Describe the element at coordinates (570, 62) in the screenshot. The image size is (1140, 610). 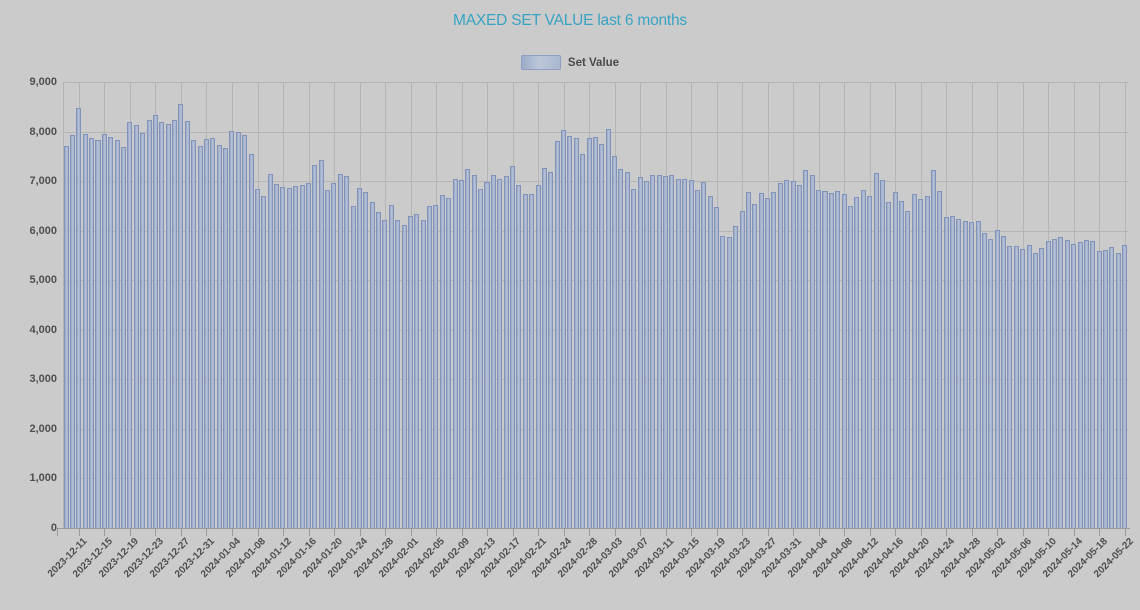
I see `legend: Set Value` at that location.